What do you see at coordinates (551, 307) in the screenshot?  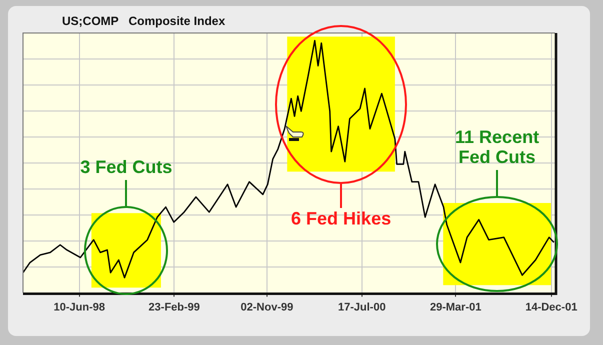 I see `x-tick-label: 14-Dec-01` at bounding box center [551, 307].